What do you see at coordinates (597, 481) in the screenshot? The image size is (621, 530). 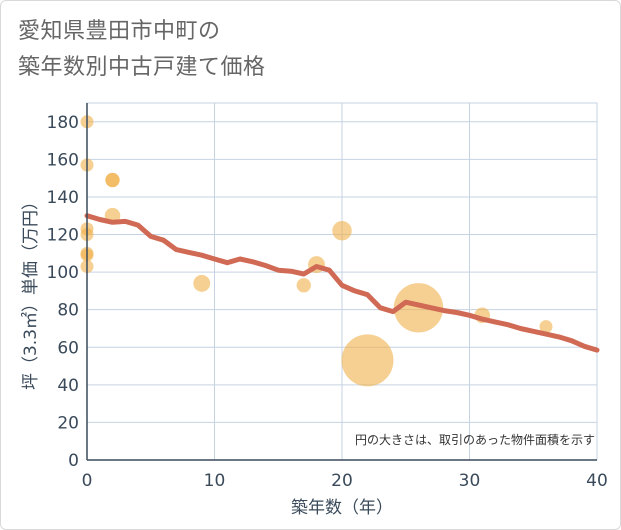 I see `x-tick-label: 40` at bounding box center [597, 481].